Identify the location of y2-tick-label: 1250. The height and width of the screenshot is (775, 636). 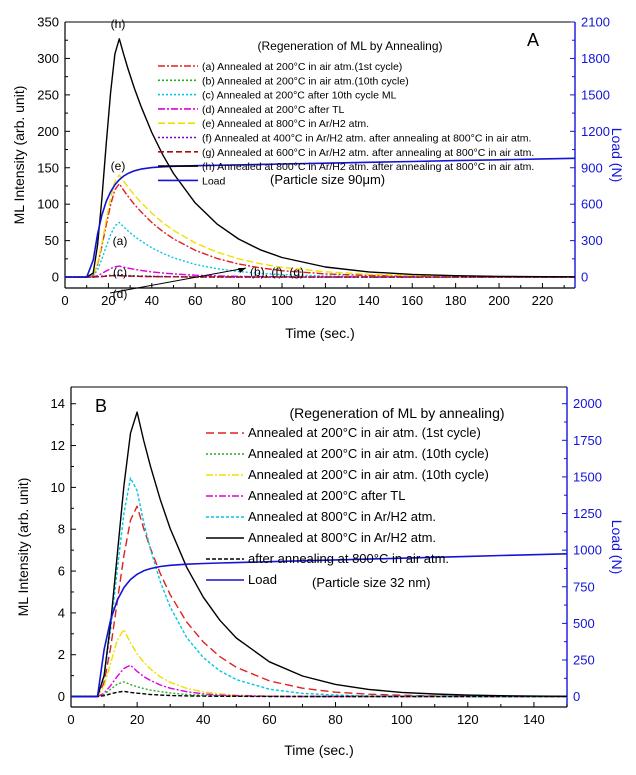
(587, 513).